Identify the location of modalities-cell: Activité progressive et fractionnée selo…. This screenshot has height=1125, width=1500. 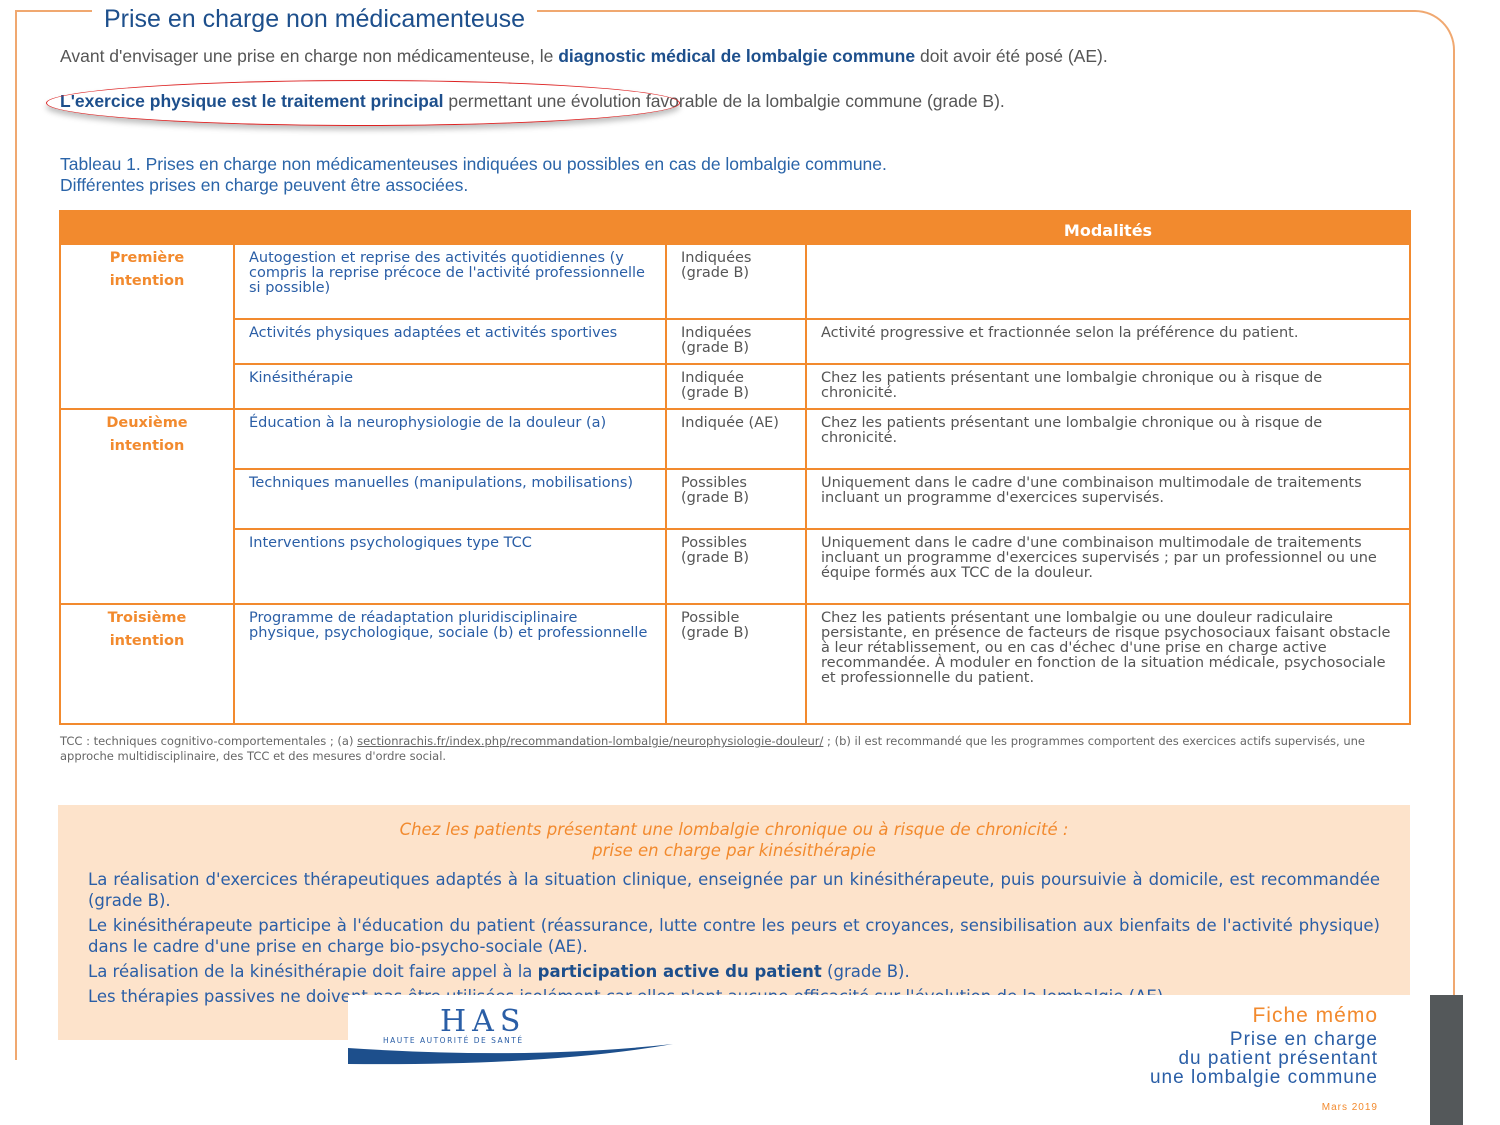
(1108, 341).